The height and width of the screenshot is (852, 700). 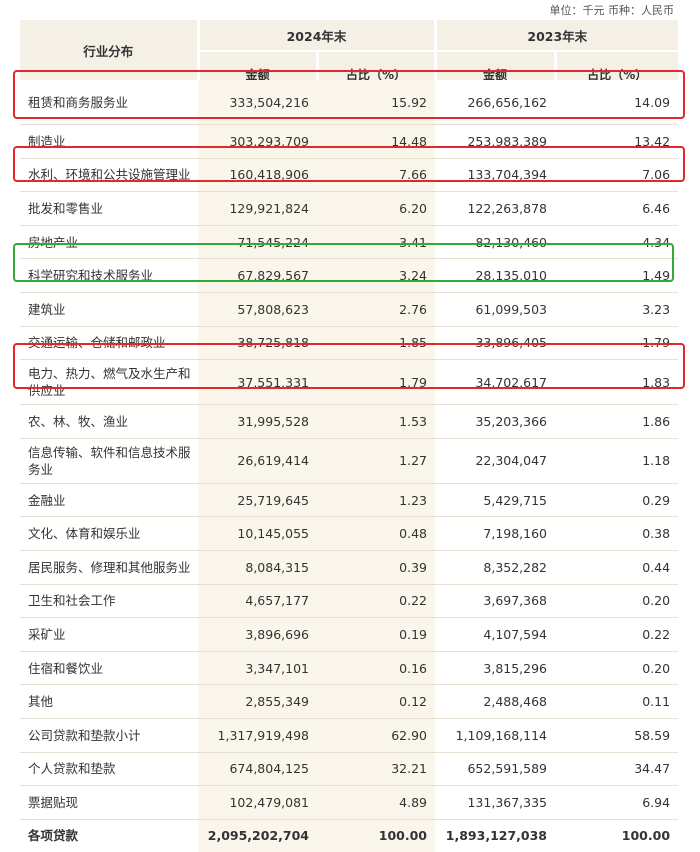 What do you see at coordinates (349, 533) in the screenshot?
I see `table-row: 文化、体育和娱乐业 10,145,055 0.48 7,198,160 0.38` at bounding box center [349, 533].